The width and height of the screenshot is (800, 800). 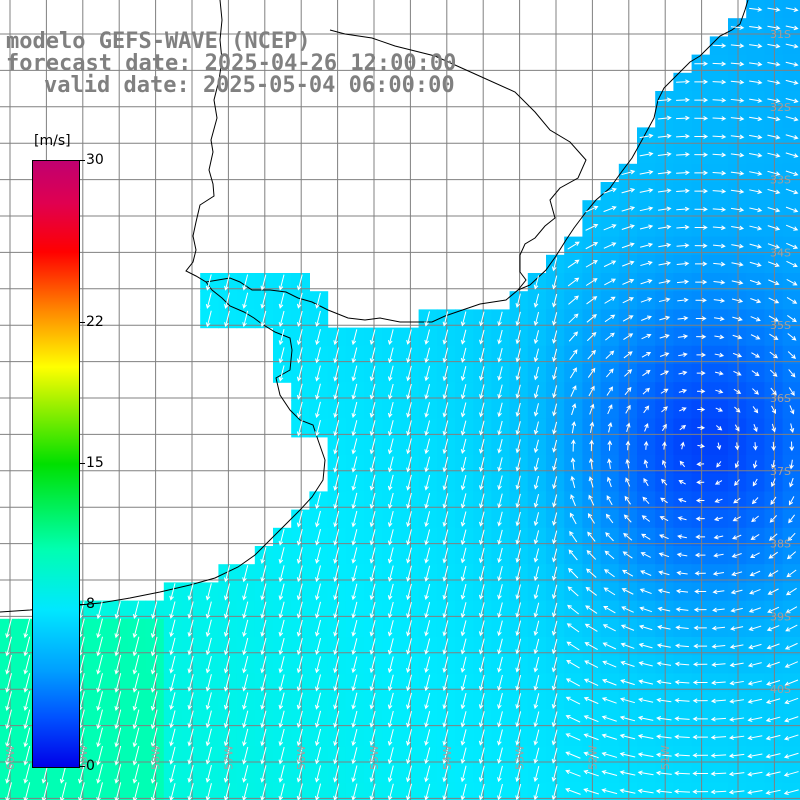 What do you see at coordinates (82, 322) in the screenshot?
I see `colorbar-tick-mark` at bounding box center [82, 322].